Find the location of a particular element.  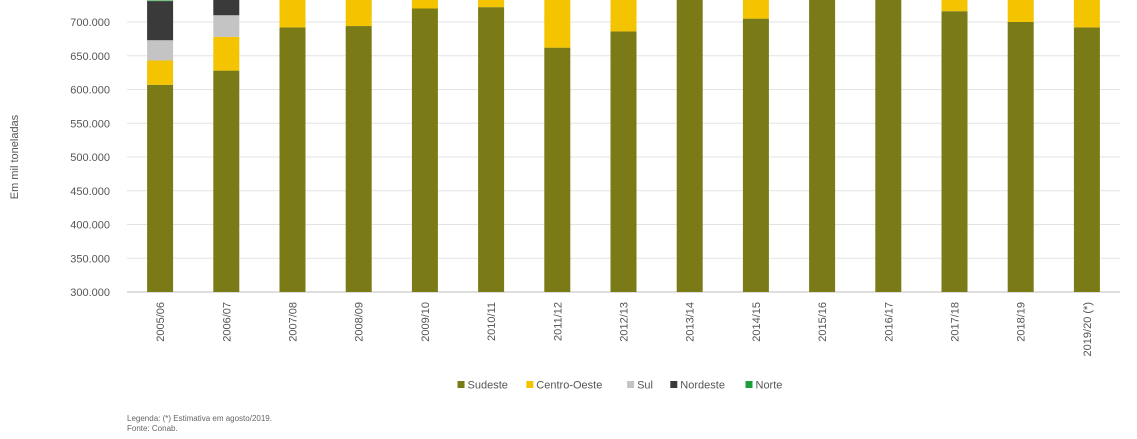

x-tick-label: 2008/09 is located at coordinates (360, 322).